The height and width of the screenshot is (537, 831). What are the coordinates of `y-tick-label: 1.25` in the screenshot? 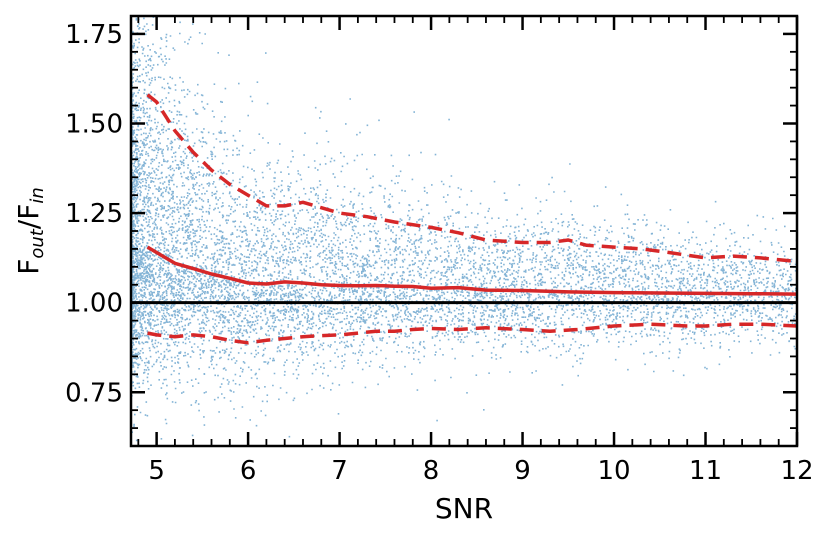 It's located at (94, 214).